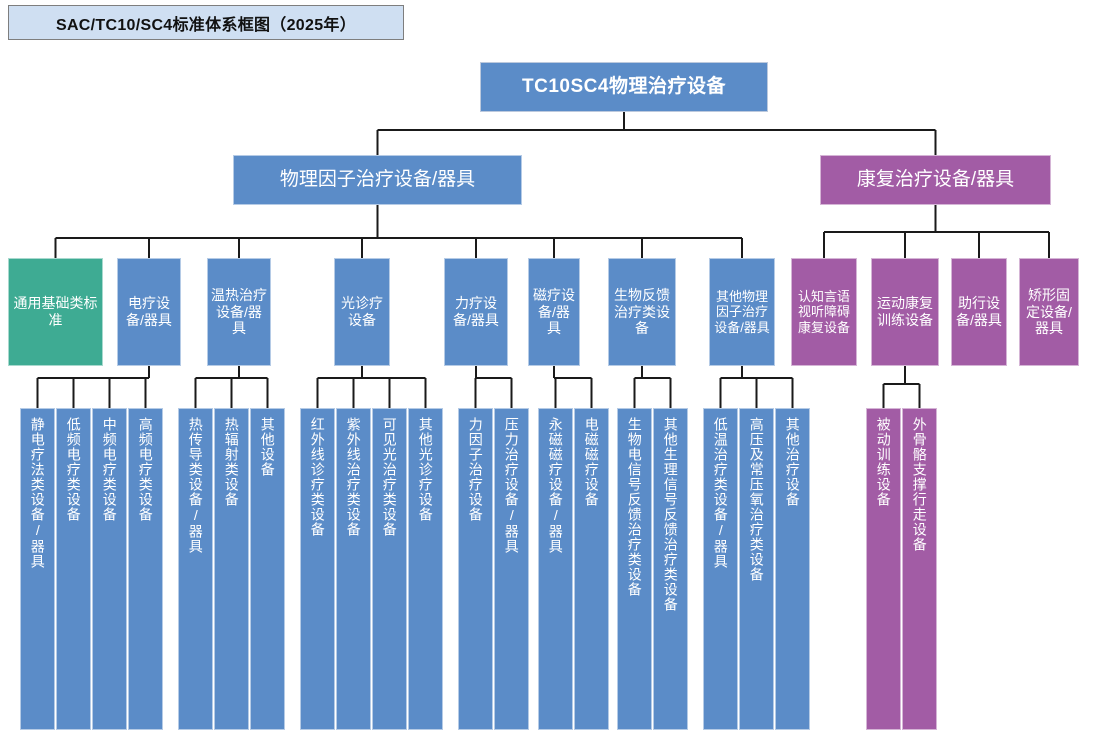 The height and width of the screenshot is (738, 1096). I want to click on node-leaf-label: 被动训练设备, so click(883, 462).